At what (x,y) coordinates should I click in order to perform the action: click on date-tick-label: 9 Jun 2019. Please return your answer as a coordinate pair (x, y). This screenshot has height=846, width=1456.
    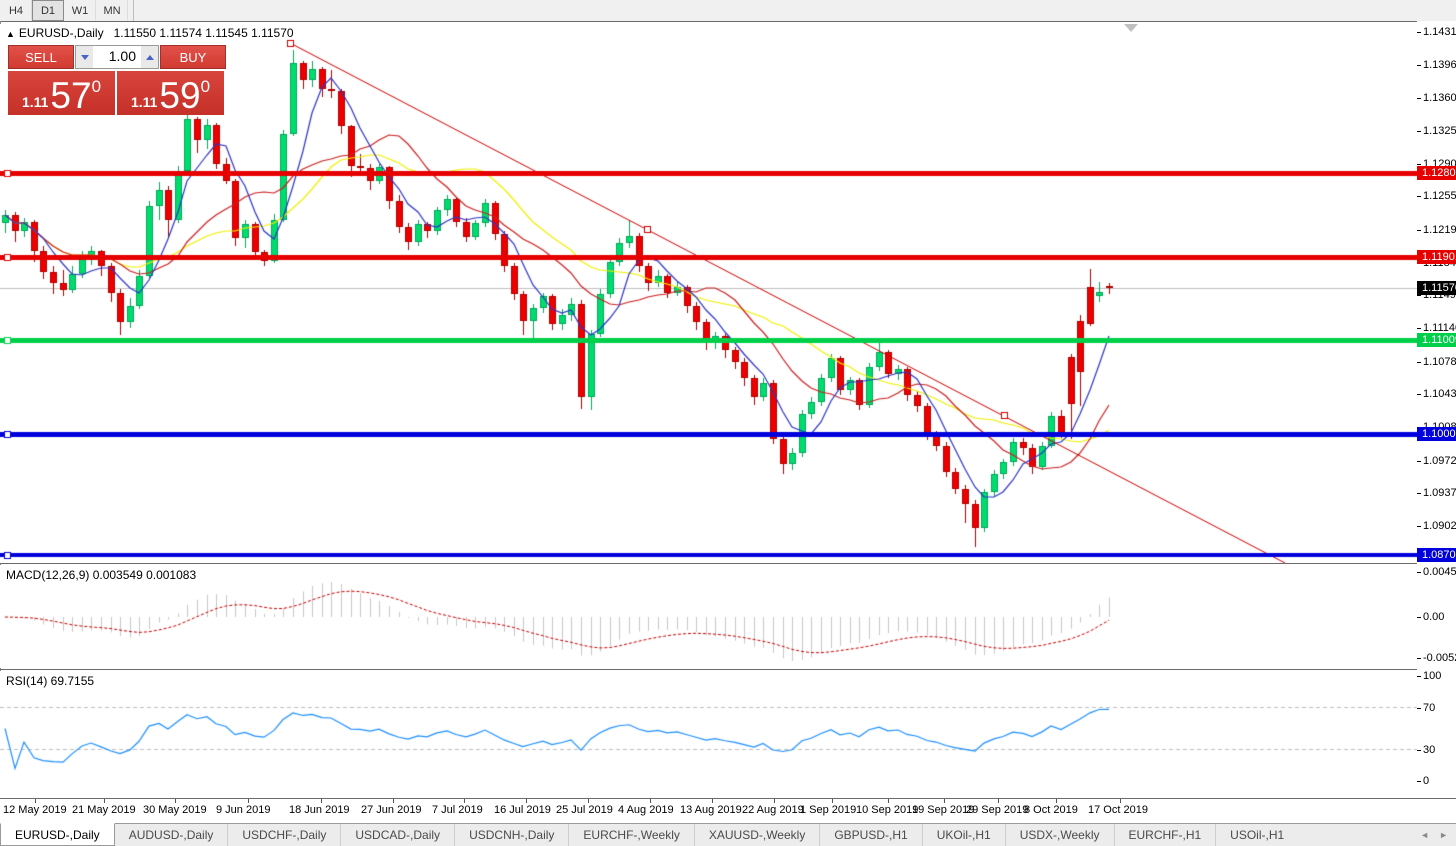
    Looking at the image, I should click on (243, 810).